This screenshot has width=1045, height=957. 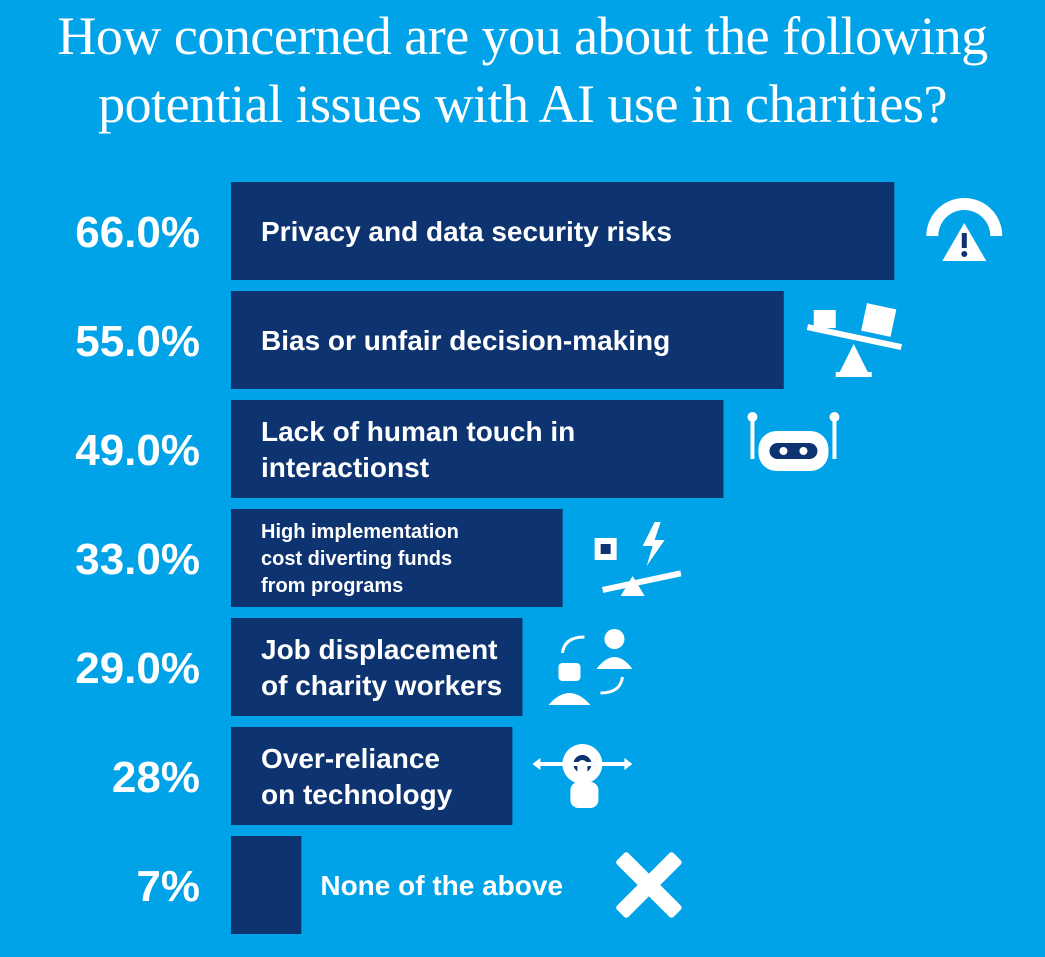 I want to click on warning-gauge-icon, so click(x=964, y=229).